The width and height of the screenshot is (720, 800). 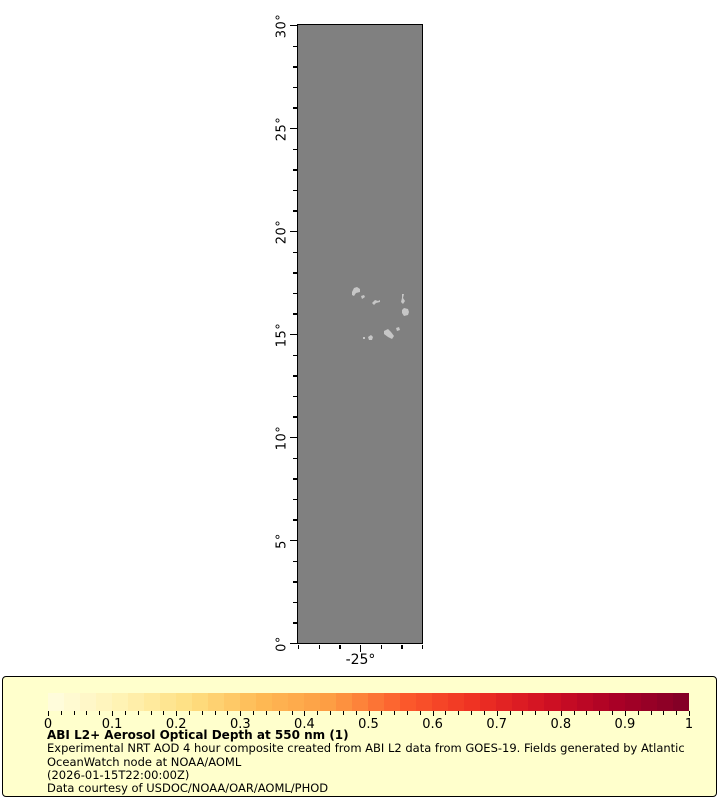 What do you see at coordinates (380, 313) in the screenshot?
I see `islands-overlay` at bounding box center [380, 313].